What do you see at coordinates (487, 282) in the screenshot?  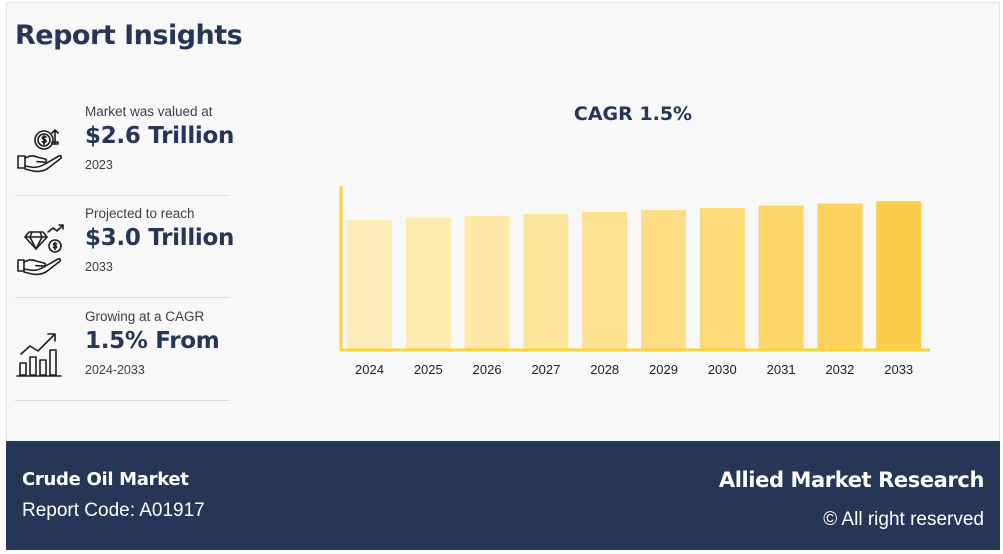 I see `bar-2026` at bounding box center [487, 282].